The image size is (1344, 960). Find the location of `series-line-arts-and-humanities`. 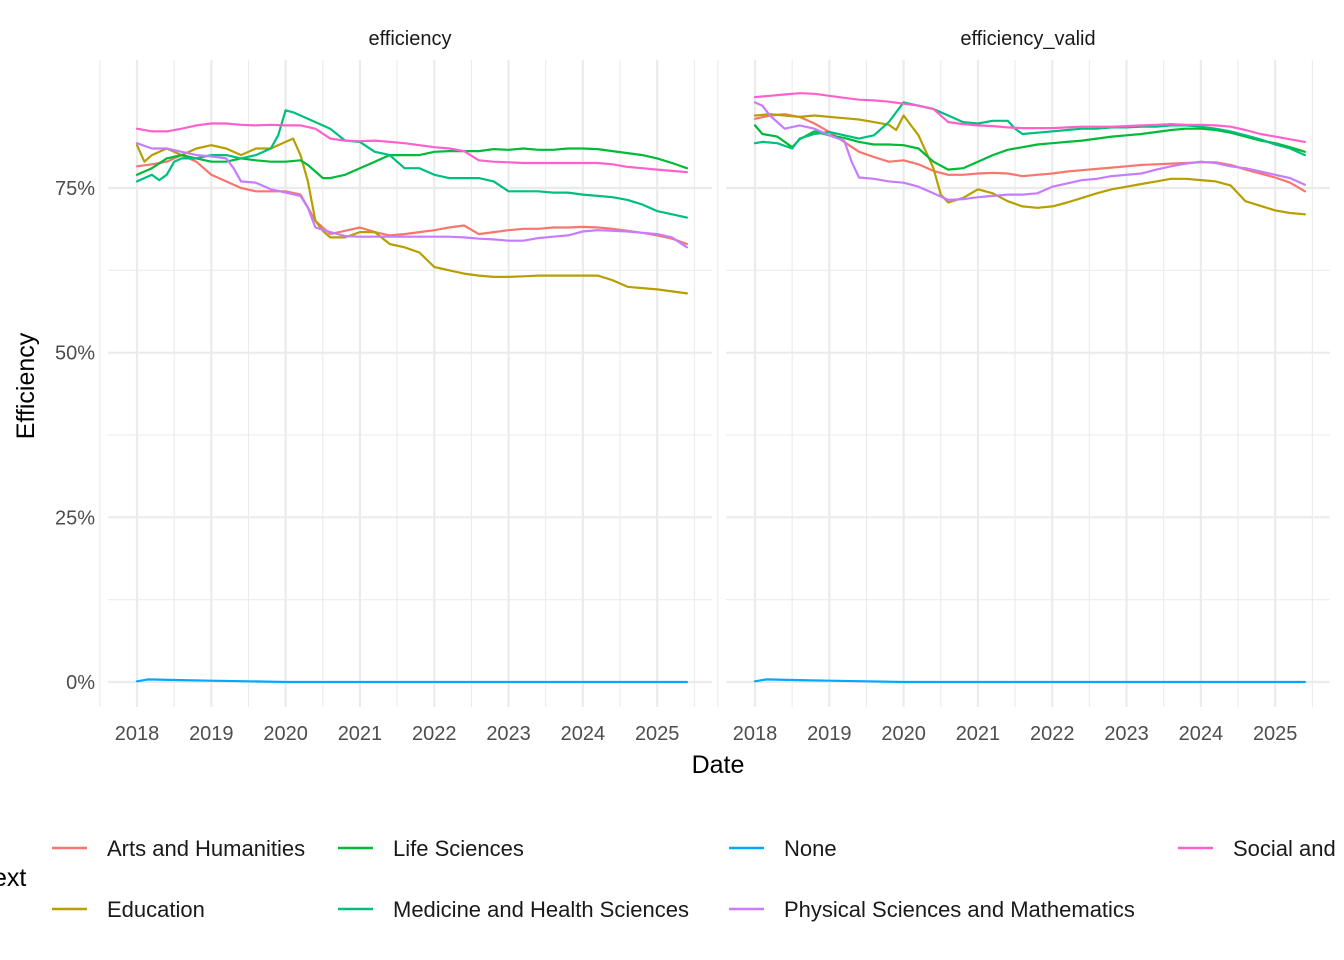

series-line-arts-and-humanities is located at coordinates (412, 200).